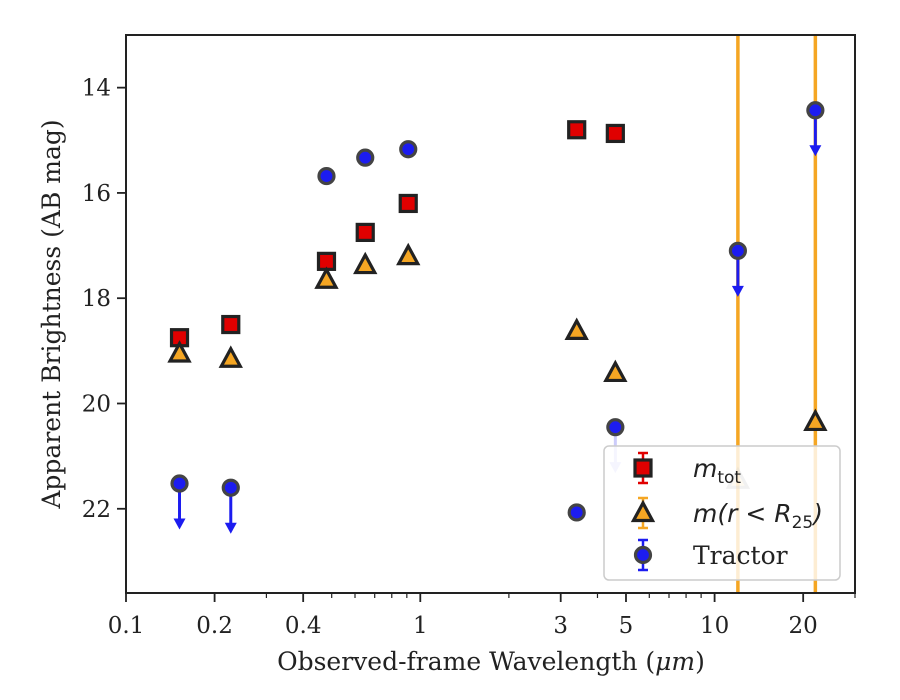  I want to click on x-axis-label-tail: ), so click(700, 661).